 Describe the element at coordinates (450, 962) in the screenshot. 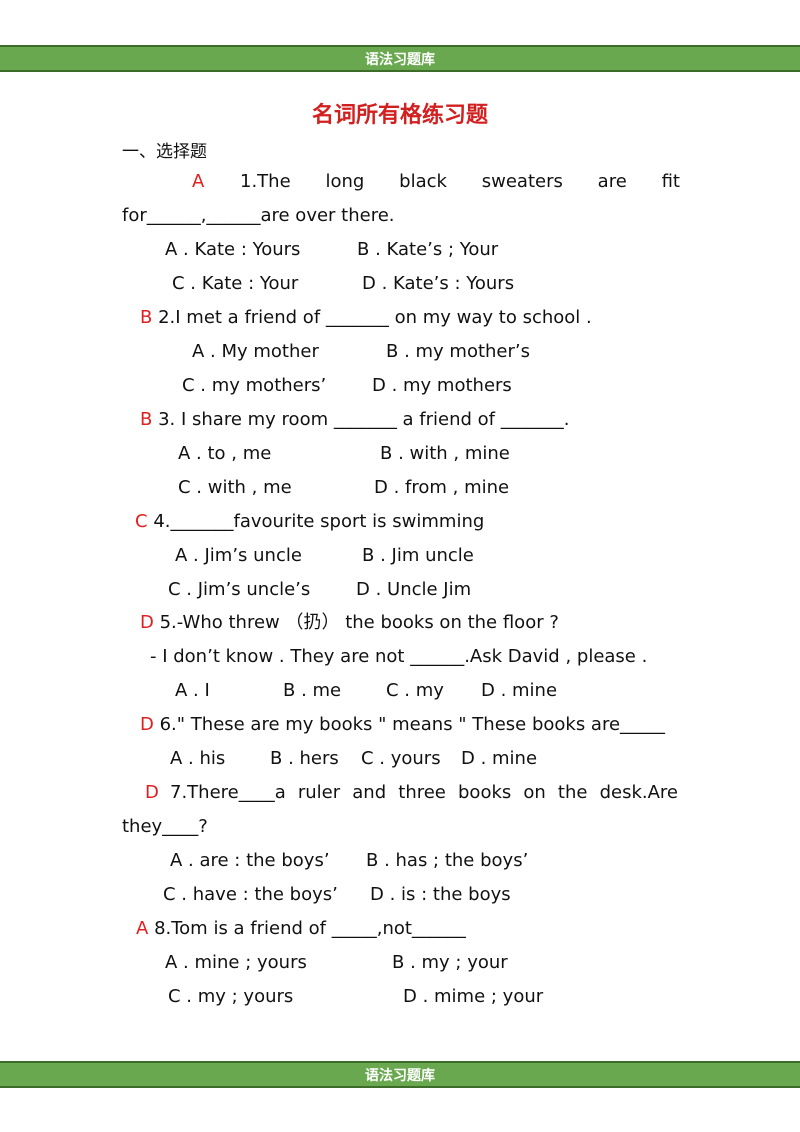

I see `option-b: B . my ; your` at that location.